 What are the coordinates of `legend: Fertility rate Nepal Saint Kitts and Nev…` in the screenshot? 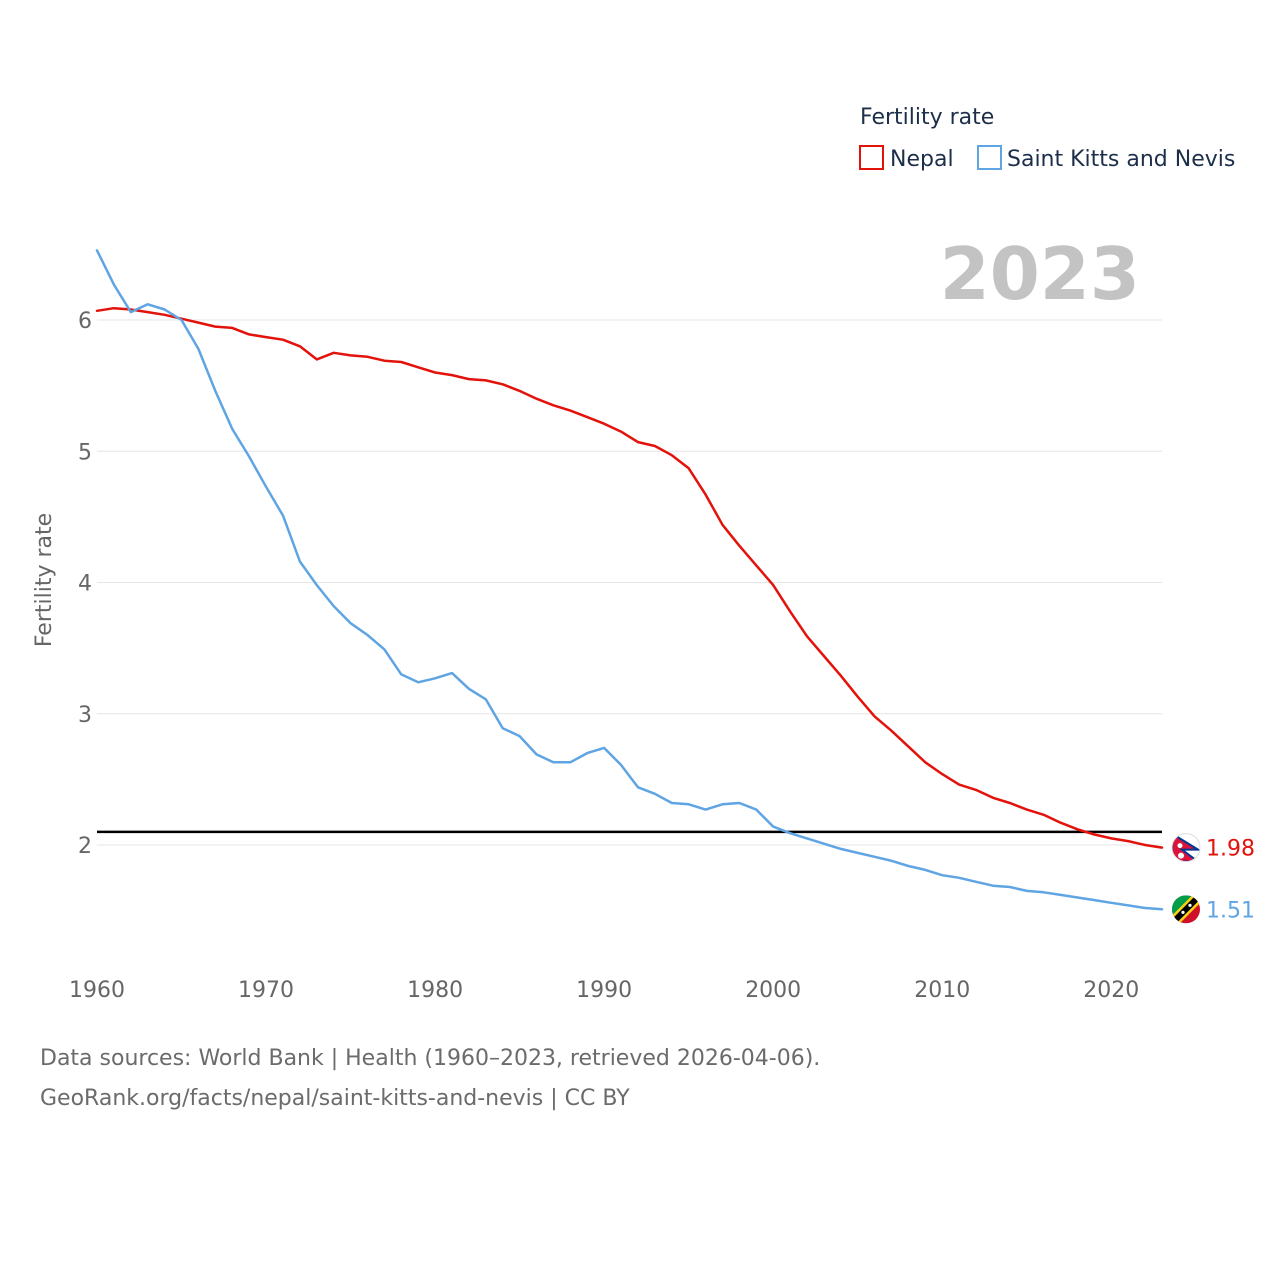 It's located at (1047, 138).